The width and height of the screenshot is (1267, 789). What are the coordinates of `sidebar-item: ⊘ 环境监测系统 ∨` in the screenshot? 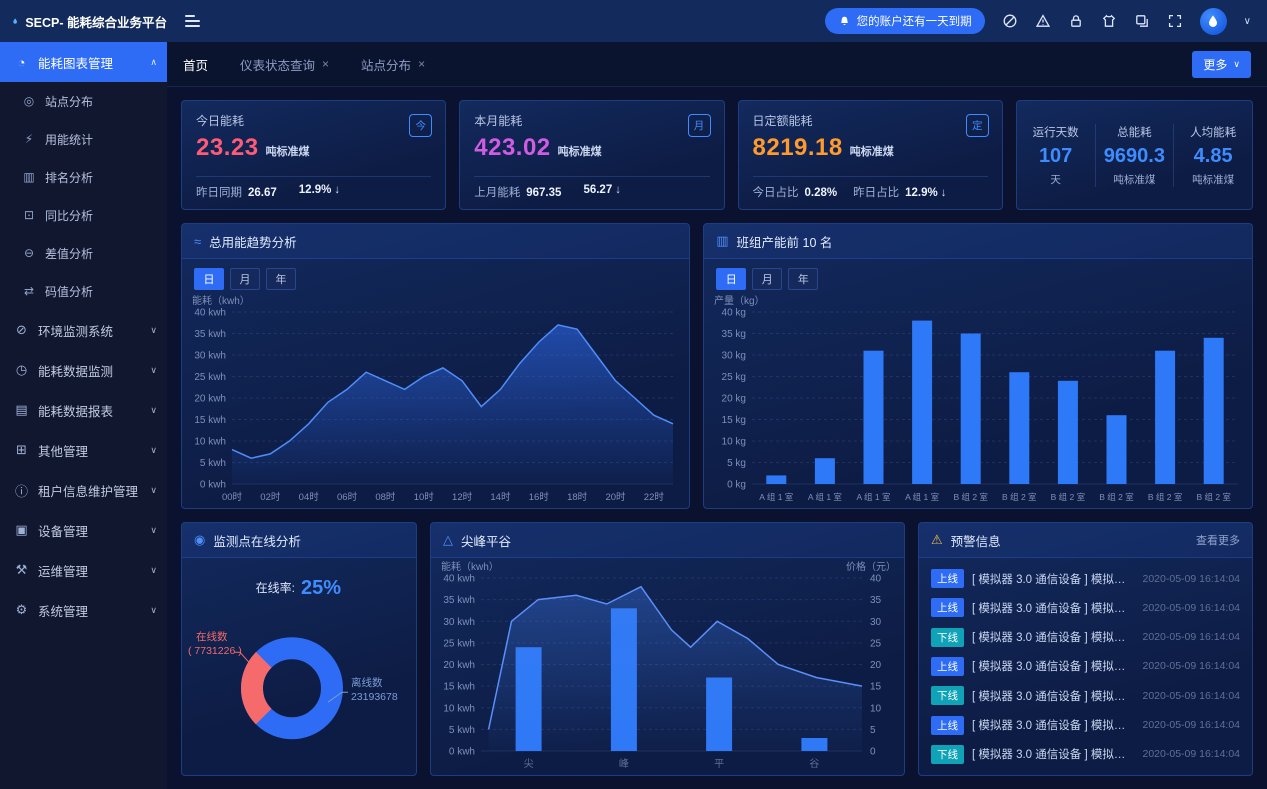 It's located at (83, 330).